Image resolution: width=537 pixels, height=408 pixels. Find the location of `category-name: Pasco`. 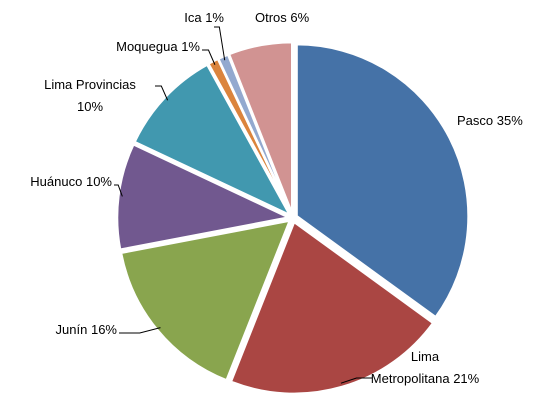

category-name: Pasco is located at coordinates (475, 120).